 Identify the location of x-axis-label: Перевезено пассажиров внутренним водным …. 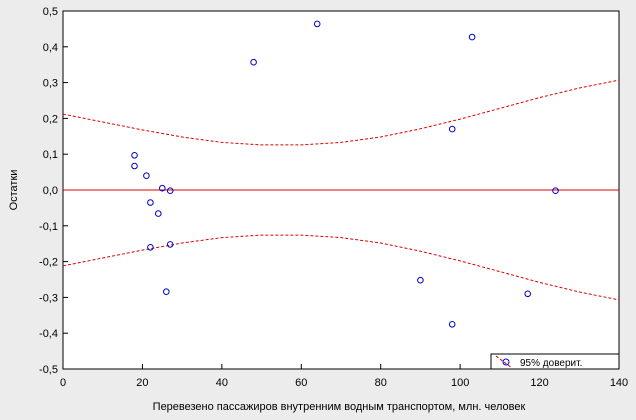
(339, 407).